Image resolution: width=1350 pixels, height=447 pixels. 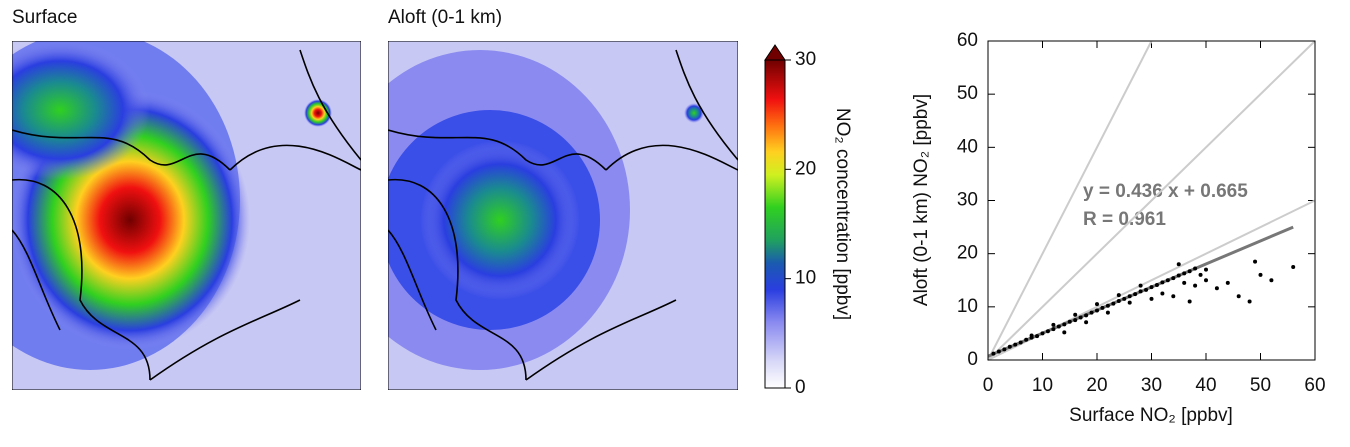 What do you see at coordinates (967, 146) in the screenshot?
I see `y-tick-label: 40` at bounding box center [967, 146].